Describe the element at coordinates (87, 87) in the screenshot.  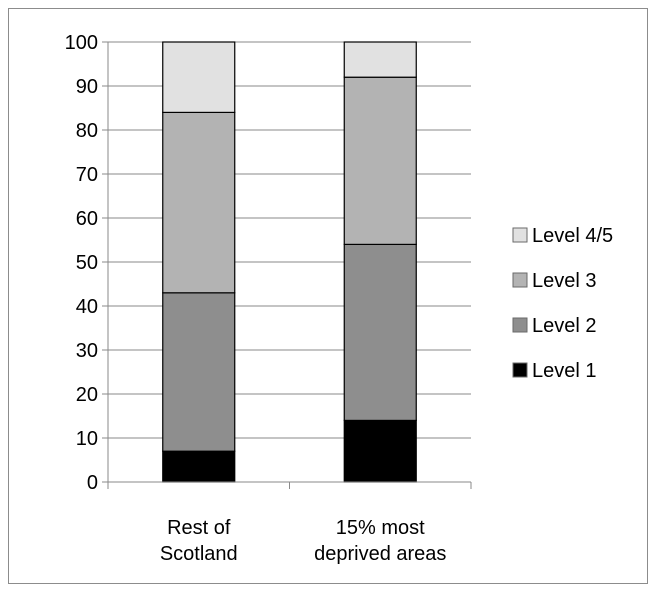
I see `y-tick-label: 90` at that location.